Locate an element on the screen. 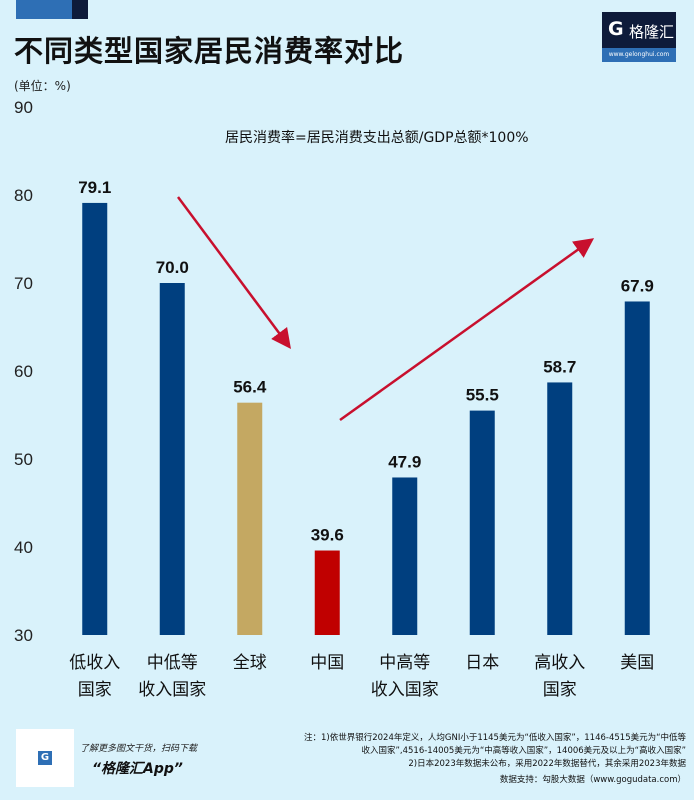  promo-text: 了解更多图文干货，扫码下载 is located at coordinates (139, 749).